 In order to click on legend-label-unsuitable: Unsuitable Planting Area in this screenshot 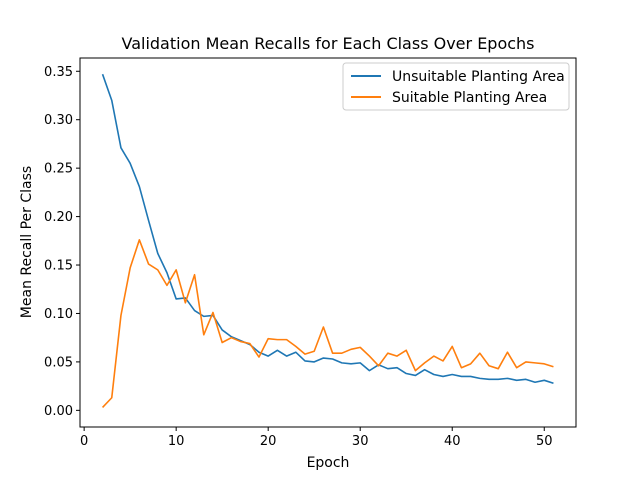, I will do `click(478, 77)`.